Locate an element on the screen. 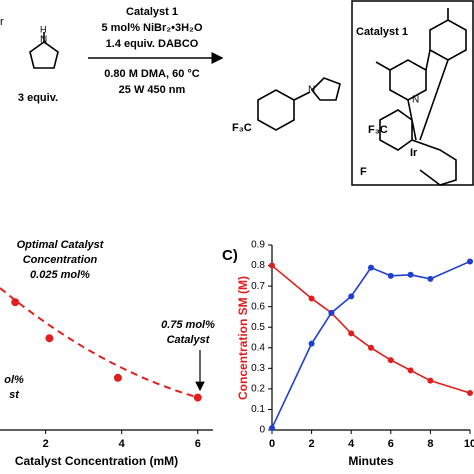  y-tick-label: 0.9 is located at coordinates (258, 245).